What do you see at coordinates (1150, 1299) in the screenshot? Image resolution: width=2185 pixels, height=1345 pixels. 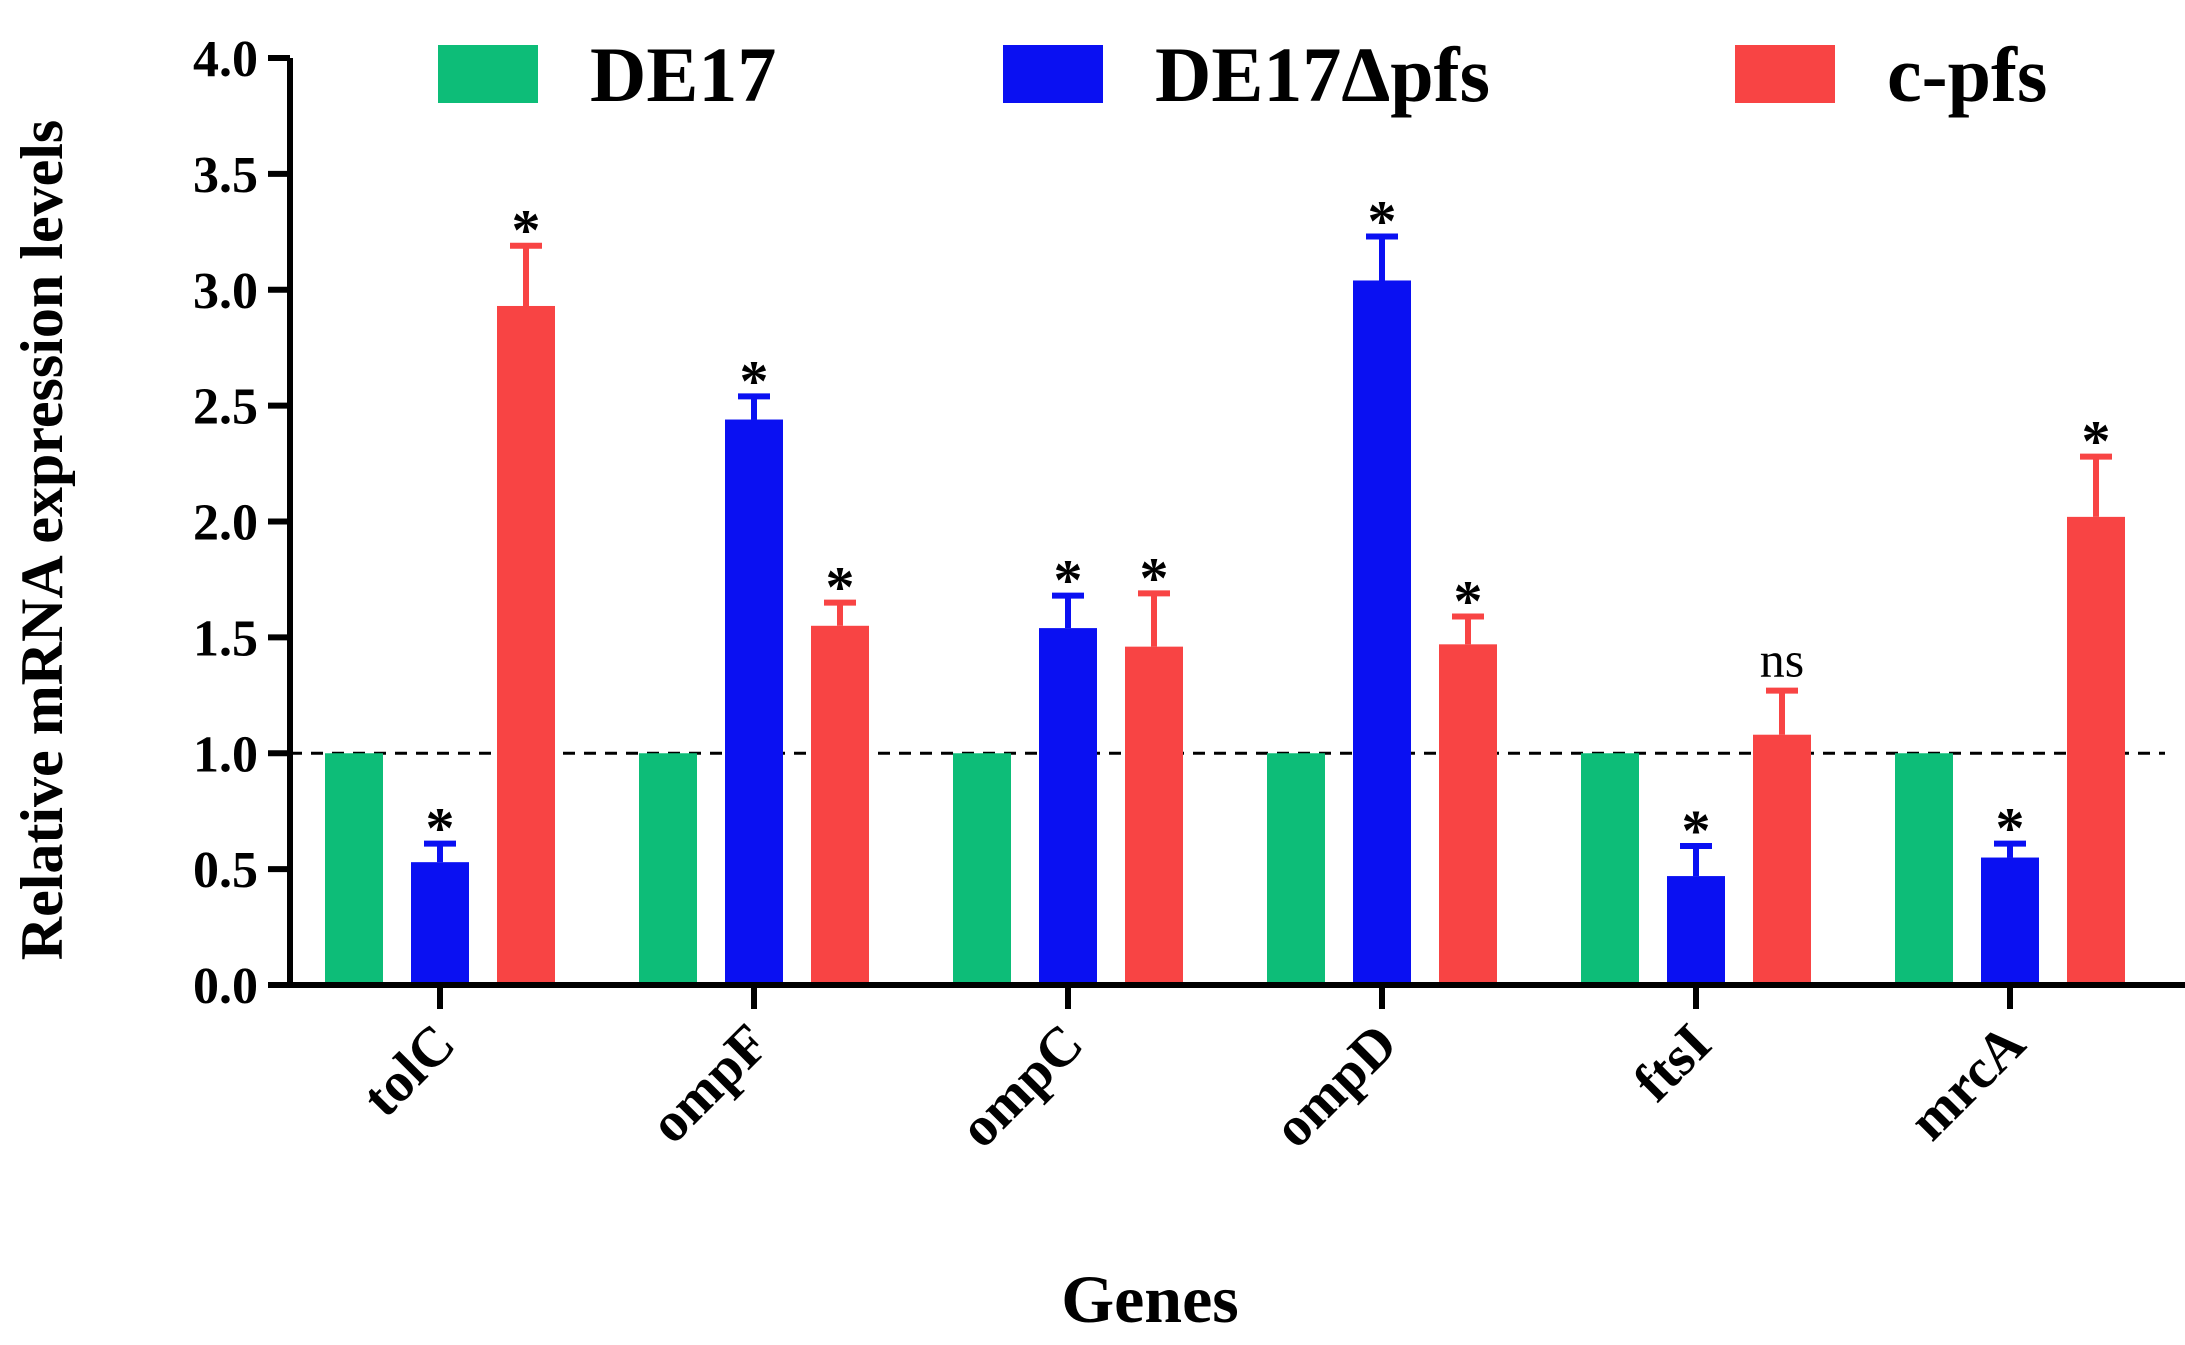 I see `x-axis-title: Genes` at bounding box center [1150, 1299].